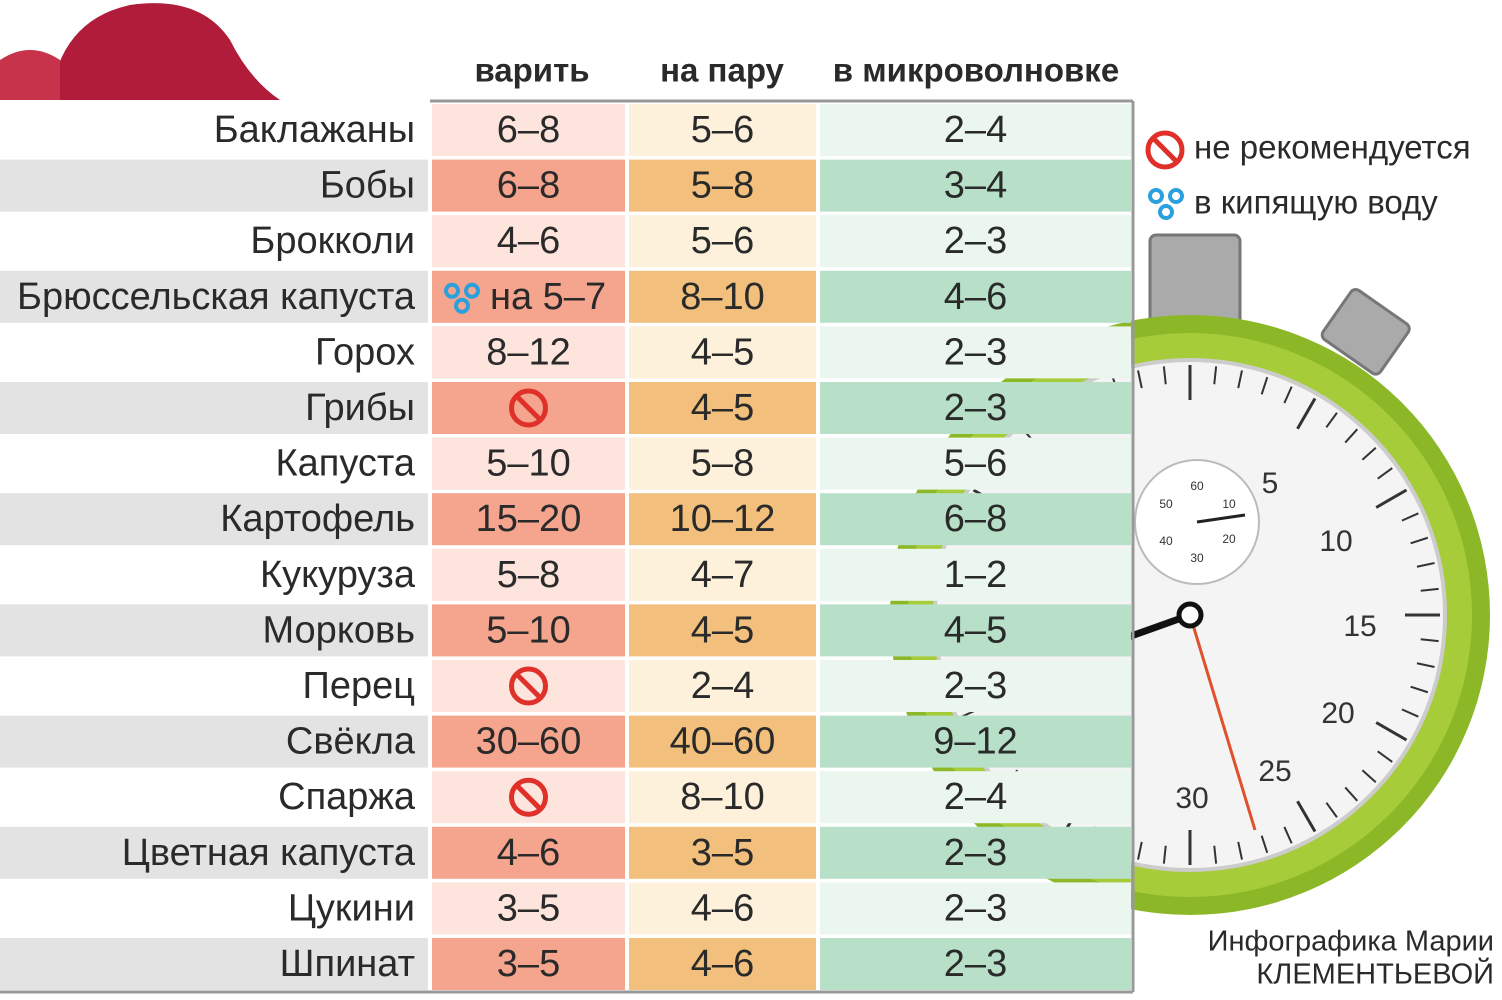 This screenshot has width=1502, height=1000. I want to click on table-row: Картофель 15–20 10–12 6–8, so click(565, 519).